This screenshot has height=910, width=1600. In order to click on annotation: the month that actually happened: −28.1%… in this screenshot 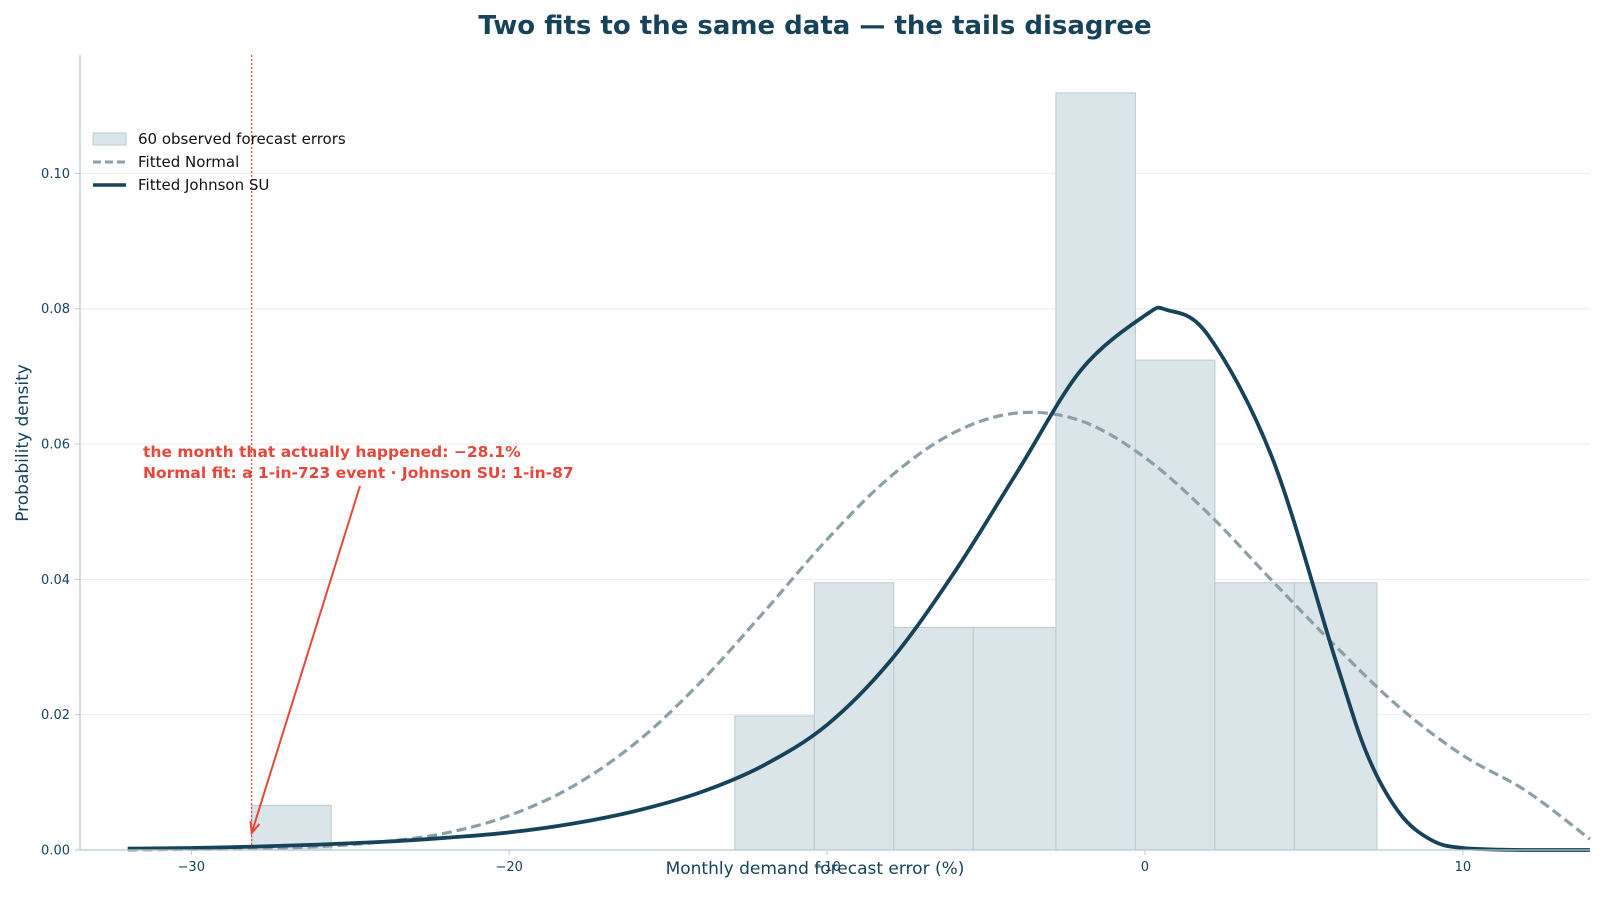, I will do `click(358, 639)`.